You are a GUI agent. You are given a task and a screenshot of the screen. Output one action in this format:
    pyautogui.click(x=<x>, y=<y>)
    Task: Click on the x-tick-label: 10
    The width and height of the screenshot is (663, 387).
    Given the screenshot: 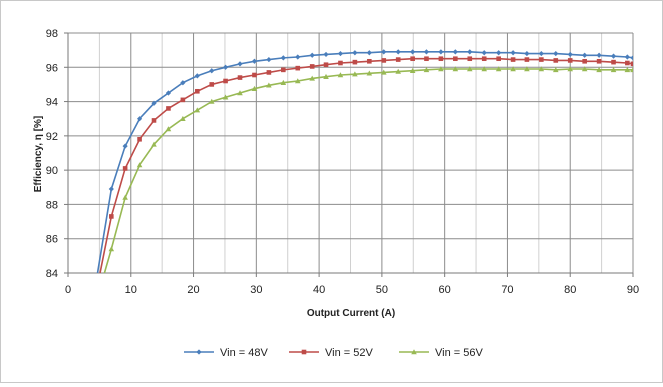 What is the action you would take?
    pyautogui.click(x=131, y=290)
    